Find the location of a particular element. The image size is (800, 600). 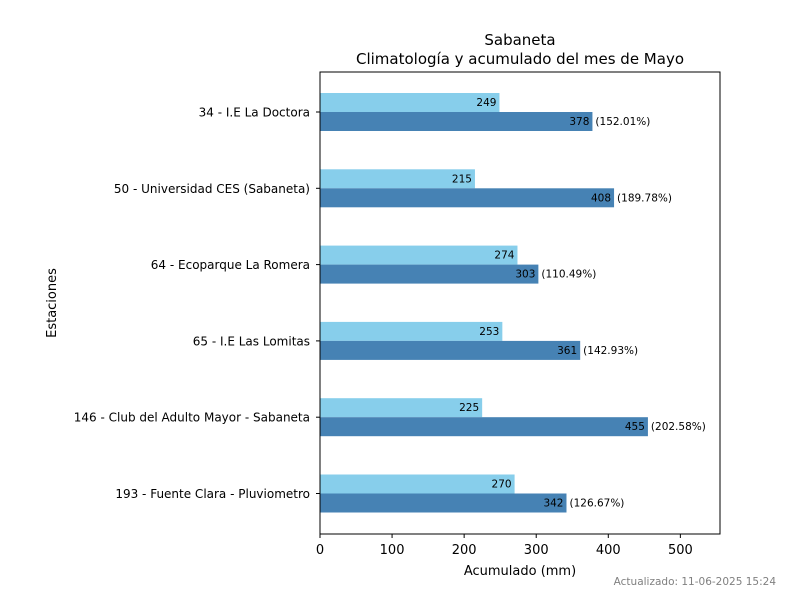

data-label: 303 is located at coordinates (525, 275).